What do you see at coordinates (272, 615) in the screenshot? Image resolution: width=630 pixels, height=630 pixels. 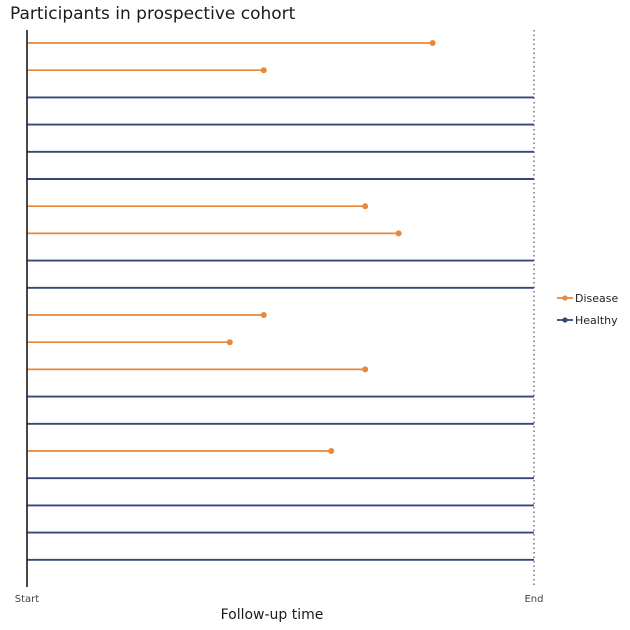 I see `x-axis-title: Follow-up time` at bounding box center [272, 615].